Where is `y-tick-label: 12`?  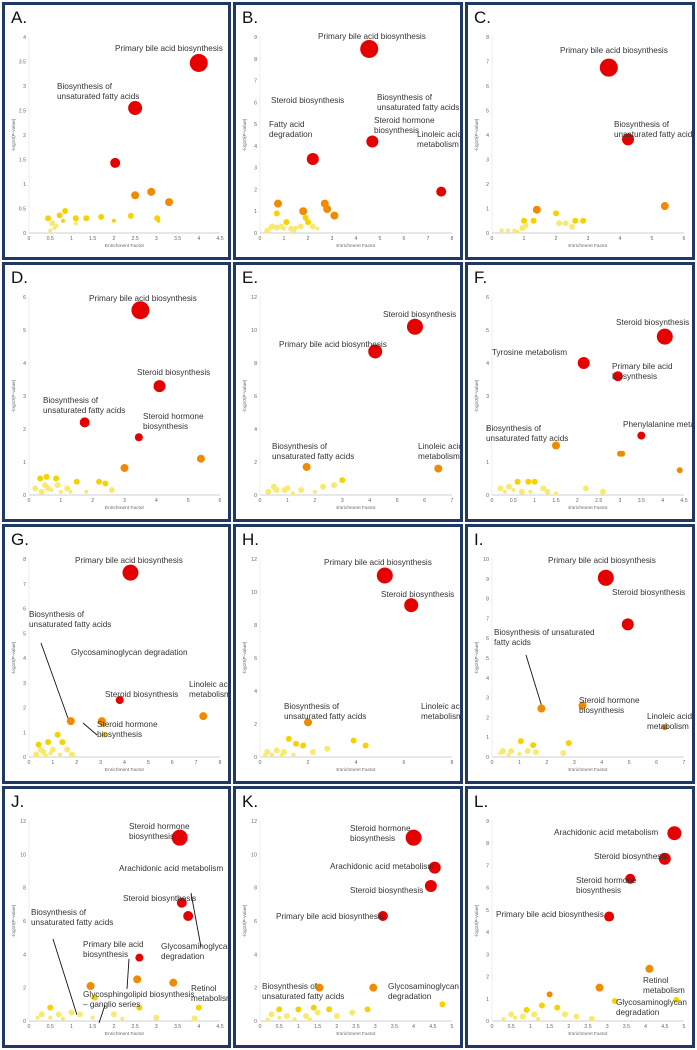
y-tick-label: 12 is located at coordinates (23, 822).